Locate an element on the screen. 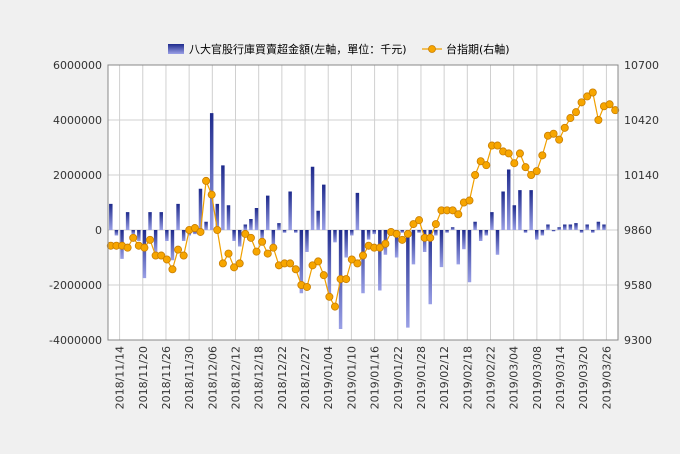 Image resolution: width=680 pixels, height=454 pixels. legend-line-marker is located at coordinates (432, 49).